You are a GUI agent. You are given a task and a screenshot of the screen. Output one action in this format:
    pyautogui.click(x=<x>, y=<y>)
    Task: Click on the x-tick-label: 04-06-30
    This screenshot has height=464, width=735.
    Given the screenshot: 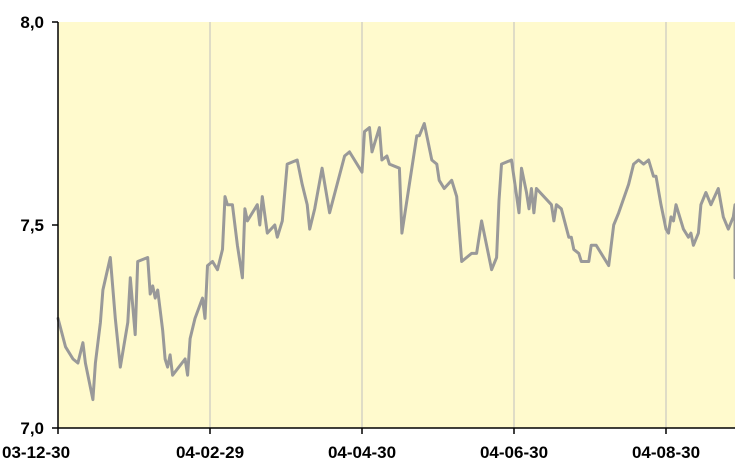 What is the action you would take?
    pyautogui.click(x=514, y=452)
    